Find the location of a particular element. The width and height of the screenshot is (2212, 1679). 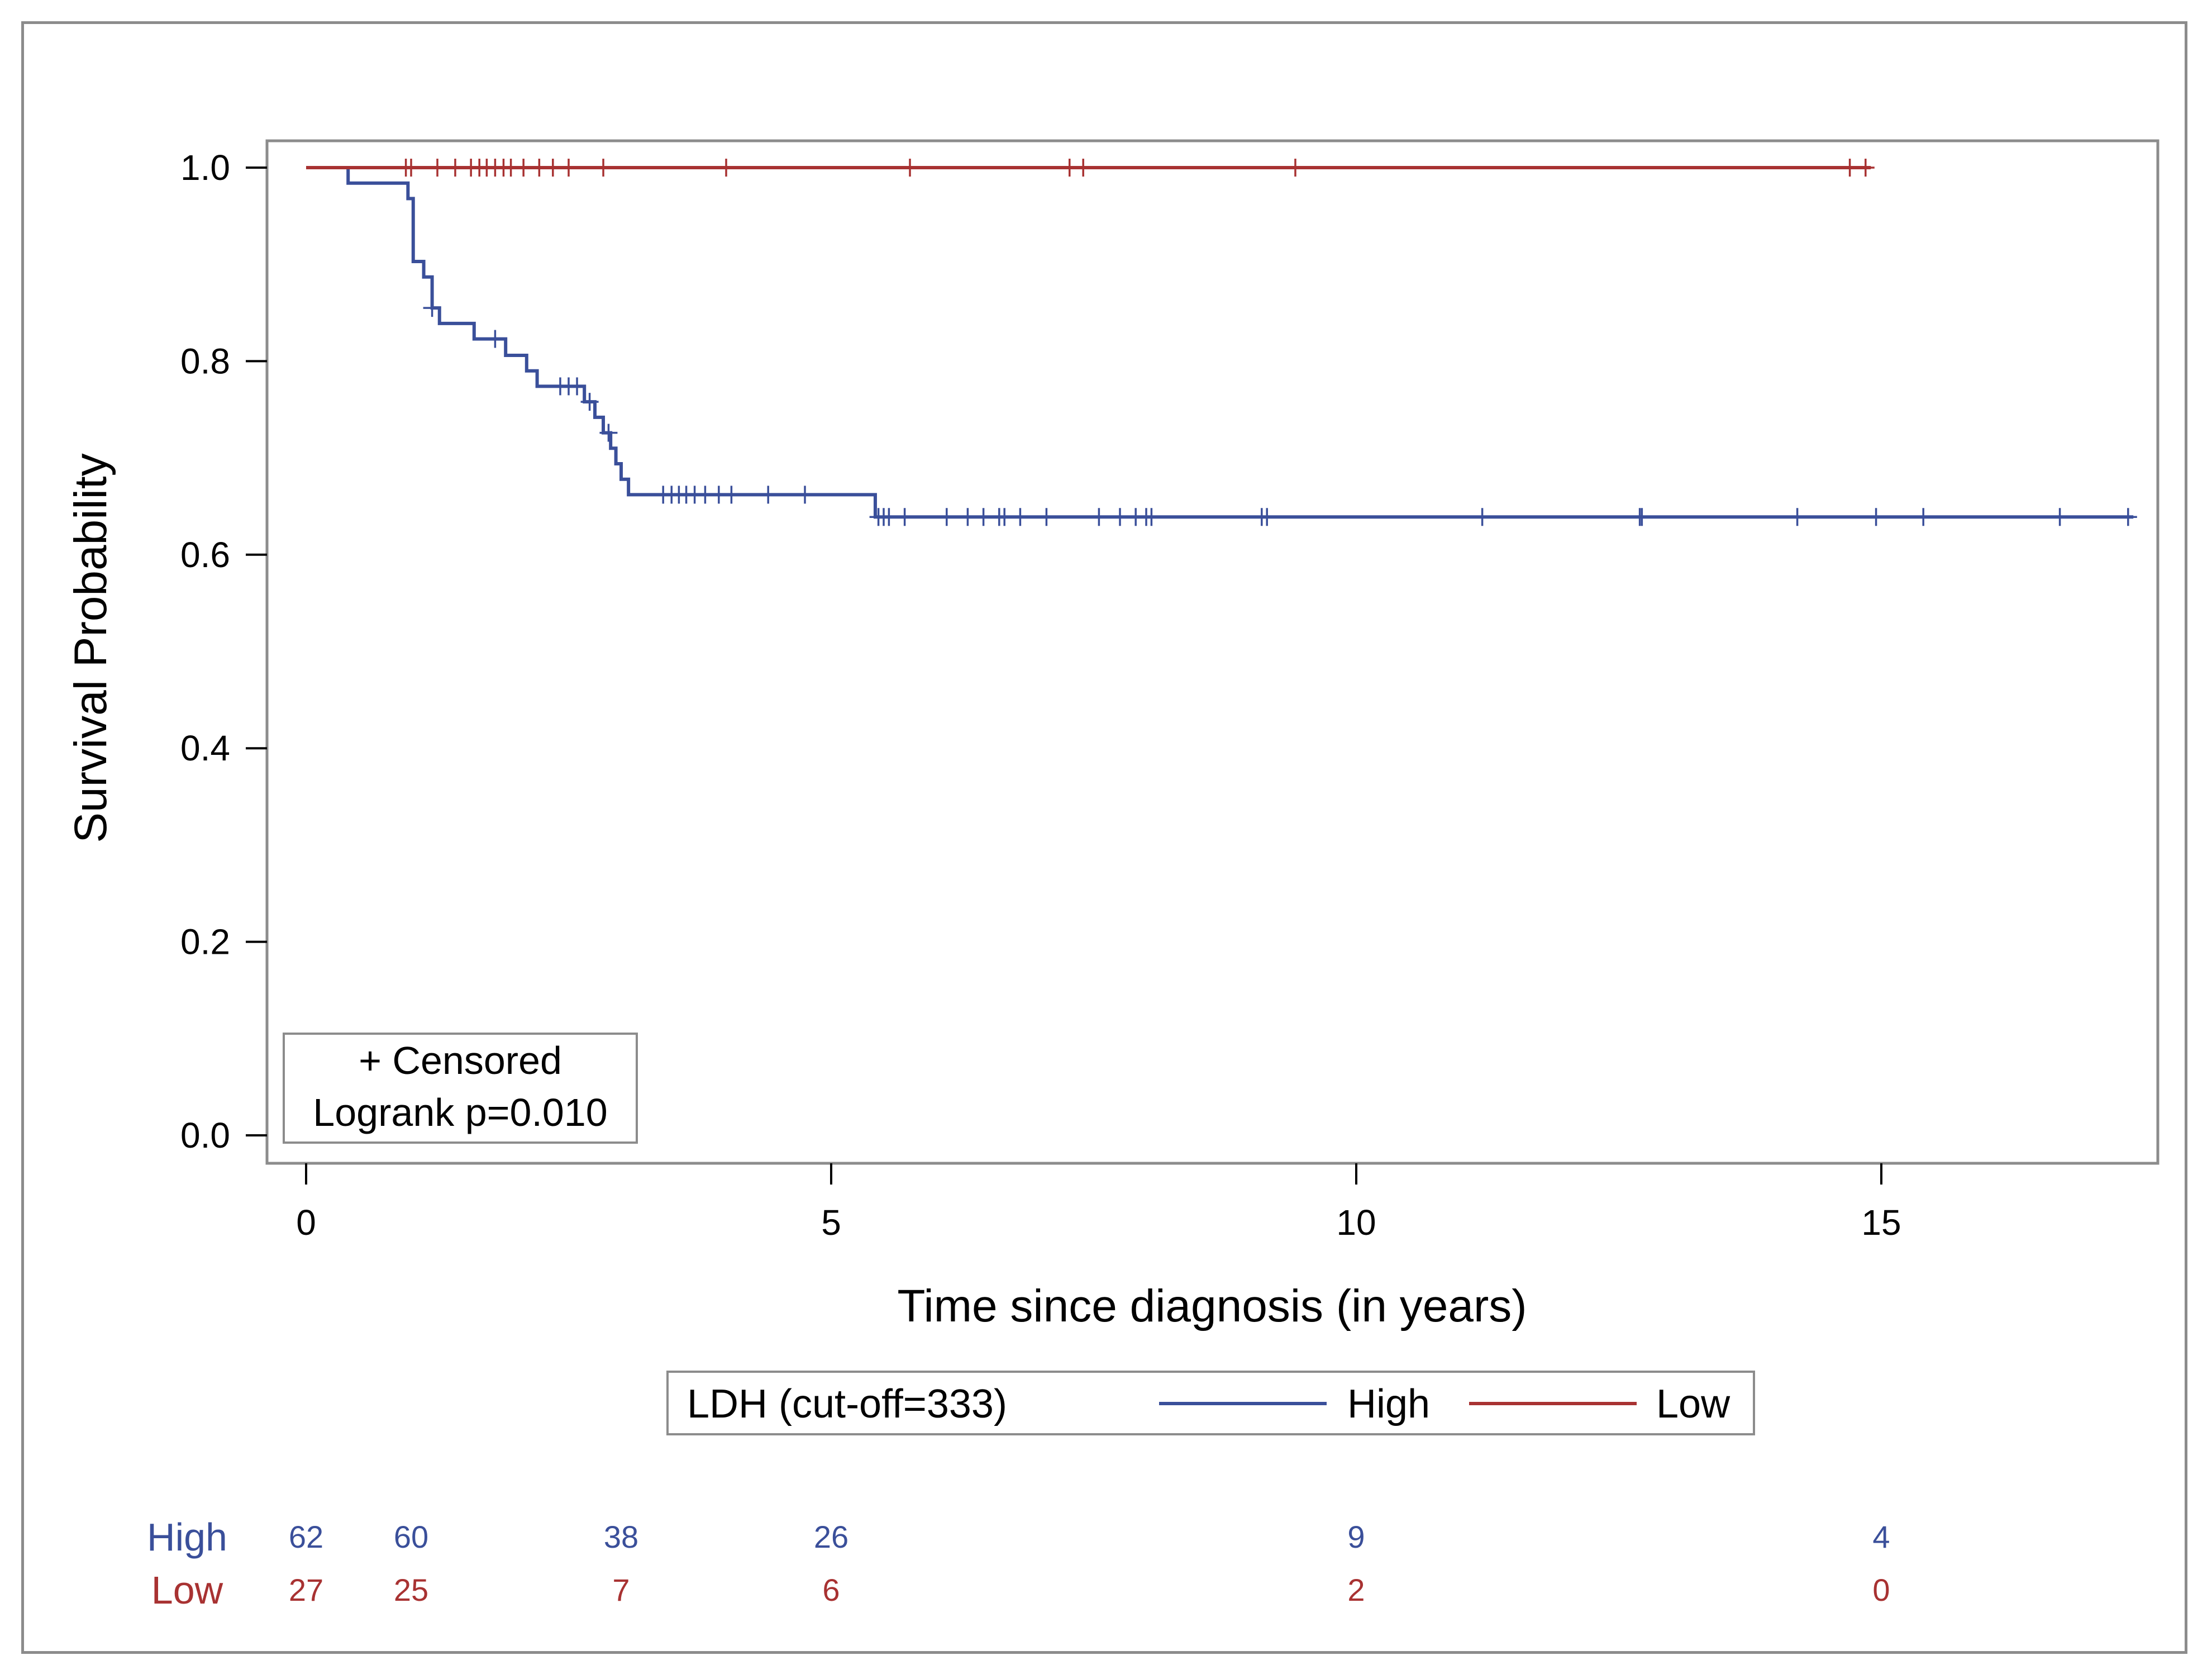

at-risk-table: High Low 62 60 38 26 9 427 25 7 6 2 0 is located at coordinates (1019, 1564).